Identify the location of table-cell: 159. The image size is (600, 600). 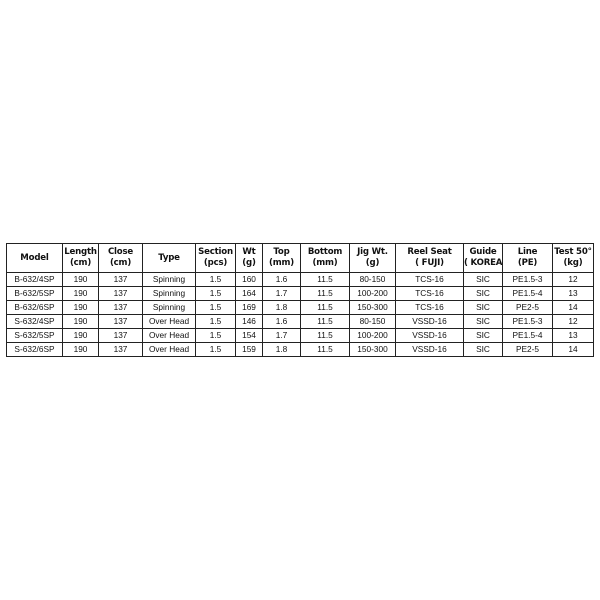
(249, 349).